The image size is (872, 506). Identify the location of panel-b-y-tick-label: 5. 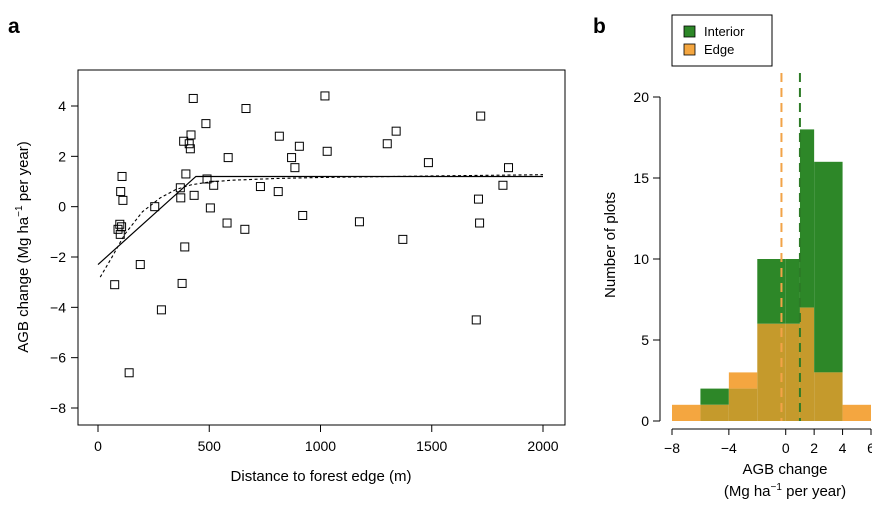
(645, 340).